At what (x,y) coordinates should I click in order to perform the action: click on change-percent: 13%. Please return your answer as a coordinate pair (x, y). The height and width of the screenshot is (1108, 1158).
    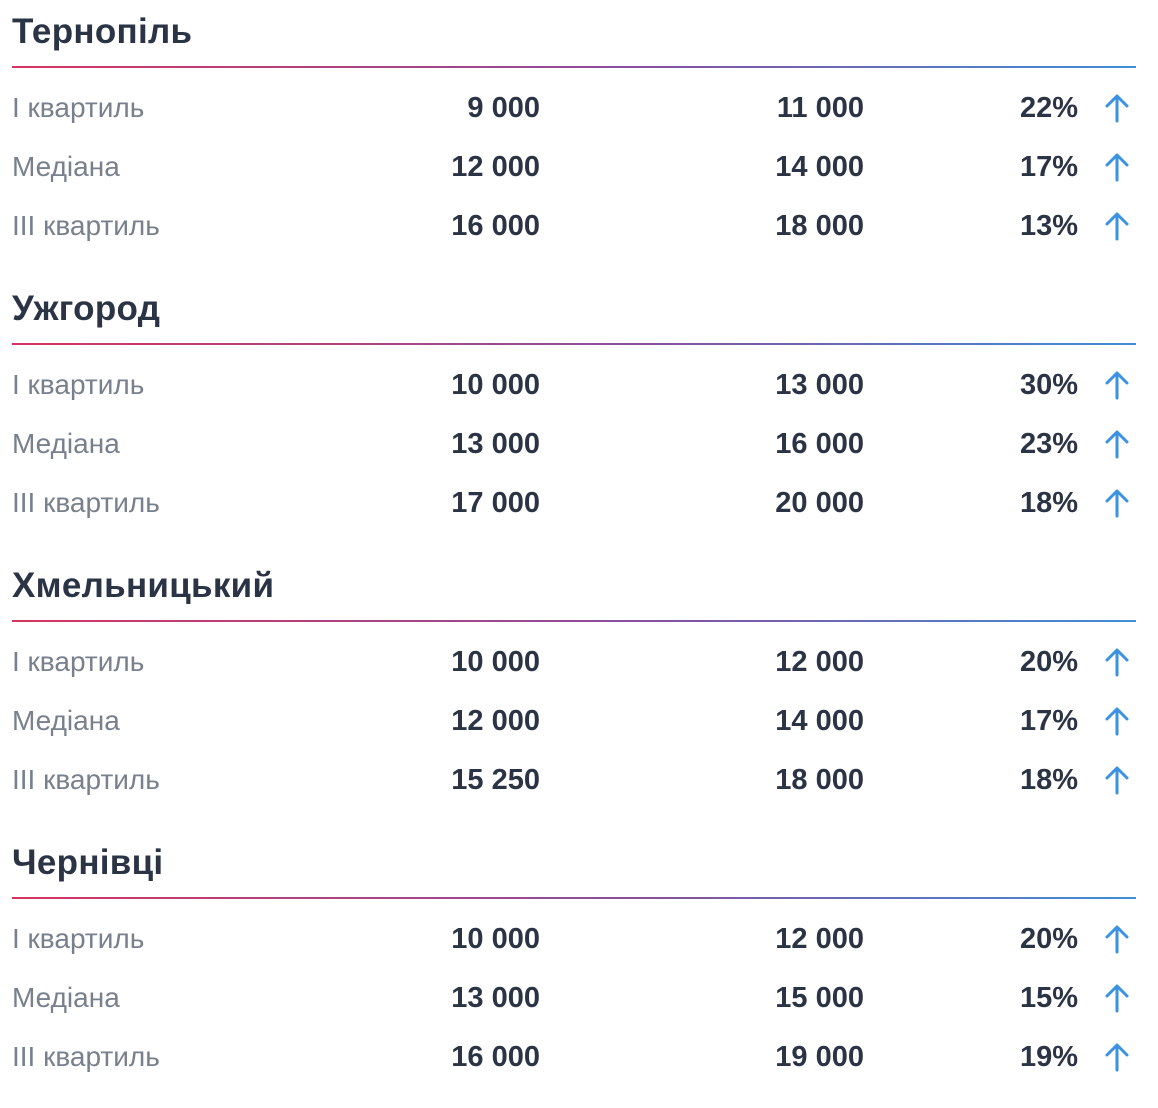
    Looking at the image, I should click on (1048, 226).